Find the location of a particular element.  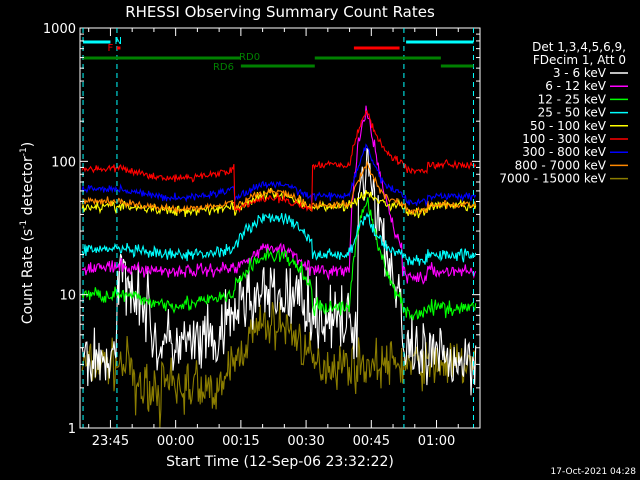

rd0-label: RD0 is located at coordinates (249, 57).